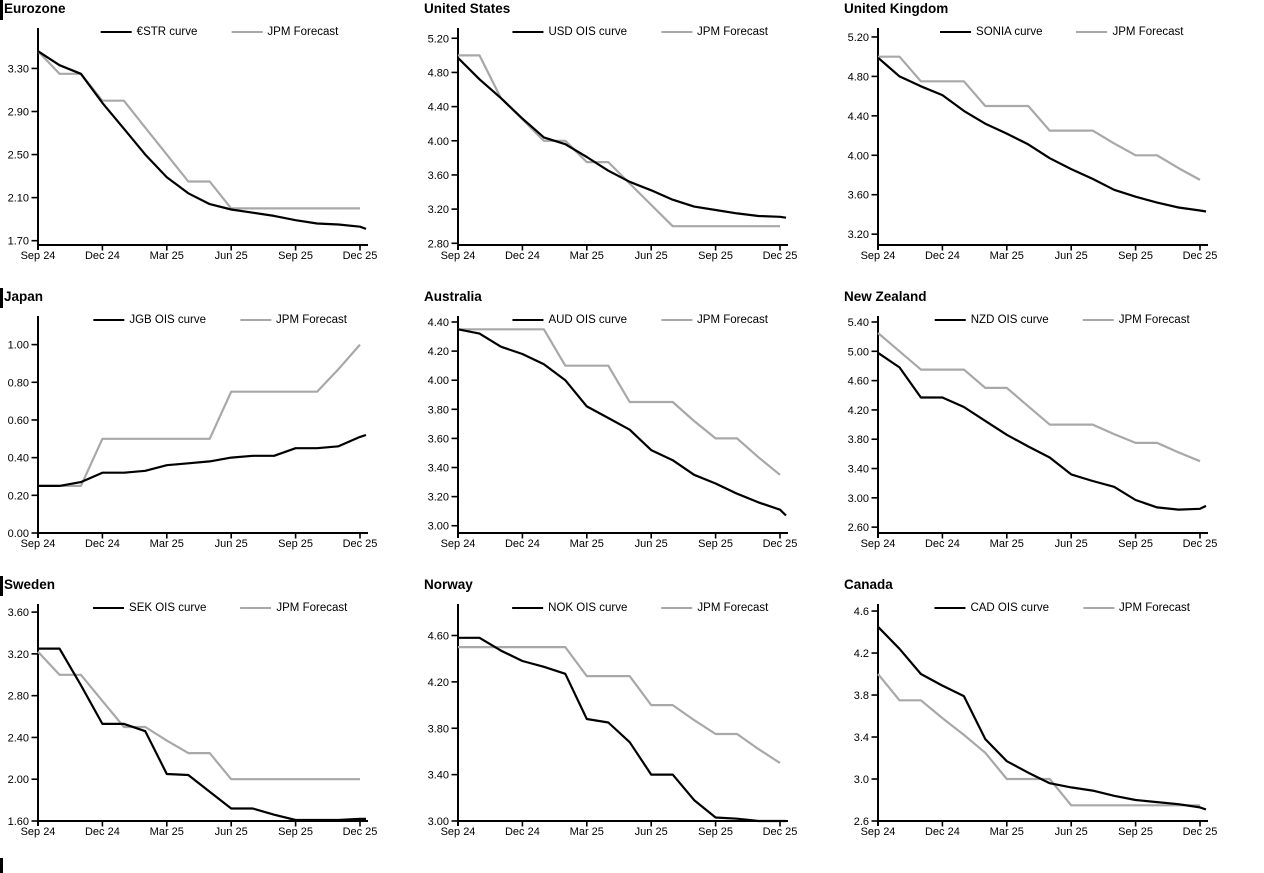 The width and height of the screenshot is (1264, 873). What do you see at coordinates (861, 654) in the screenshot?
I see `y-axis-tick-label: 4.2` at bounding box center [861, 654].